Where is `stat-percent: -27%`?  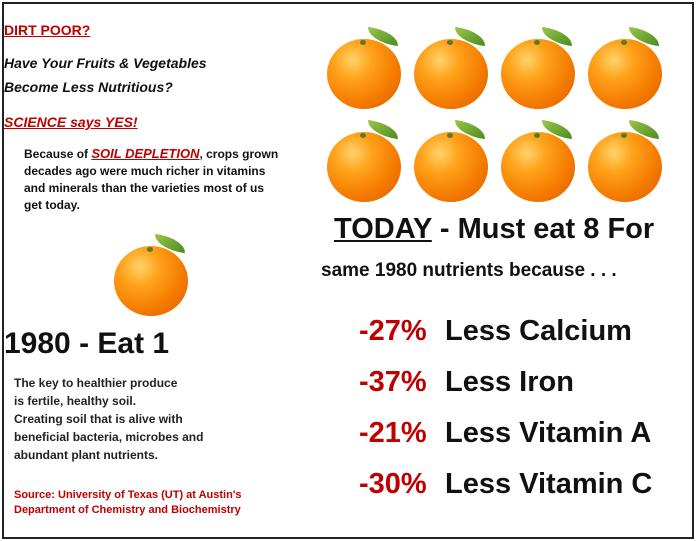
stat-percent: -27% is located at coordinates (393, 331).